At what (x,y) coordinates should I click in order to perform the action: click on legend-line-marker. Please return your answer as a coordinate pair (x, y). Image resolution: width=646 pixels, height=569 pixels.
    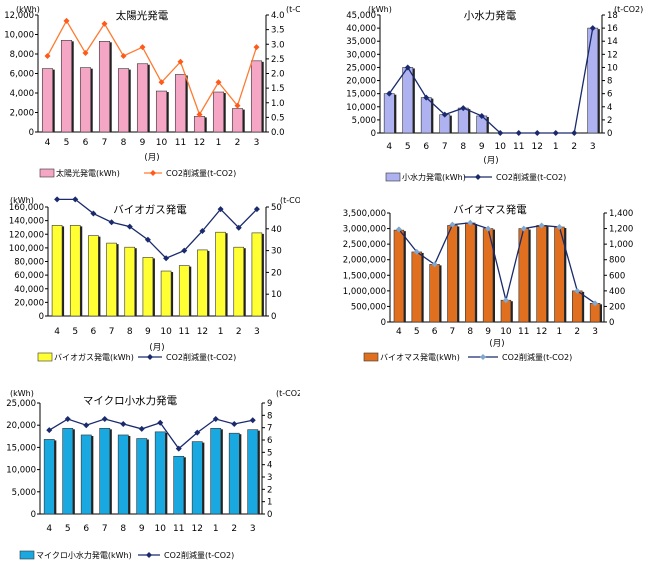
    Looking at the image, I should click on (150, 357).